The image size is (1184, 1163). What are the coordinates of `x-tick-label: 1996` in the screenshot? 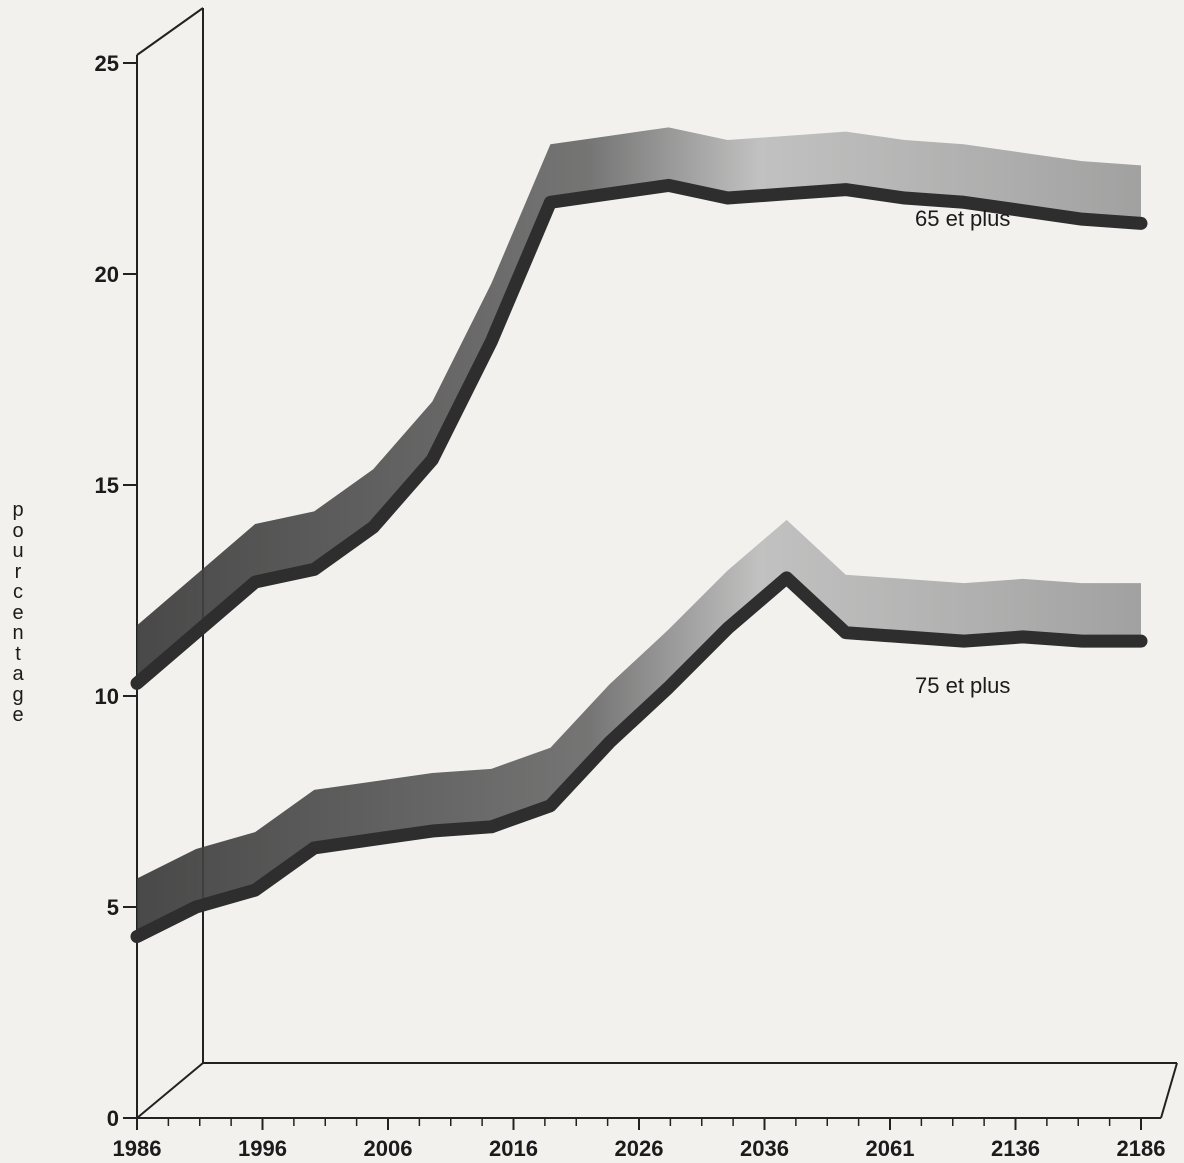 It's located at (262, 1148).